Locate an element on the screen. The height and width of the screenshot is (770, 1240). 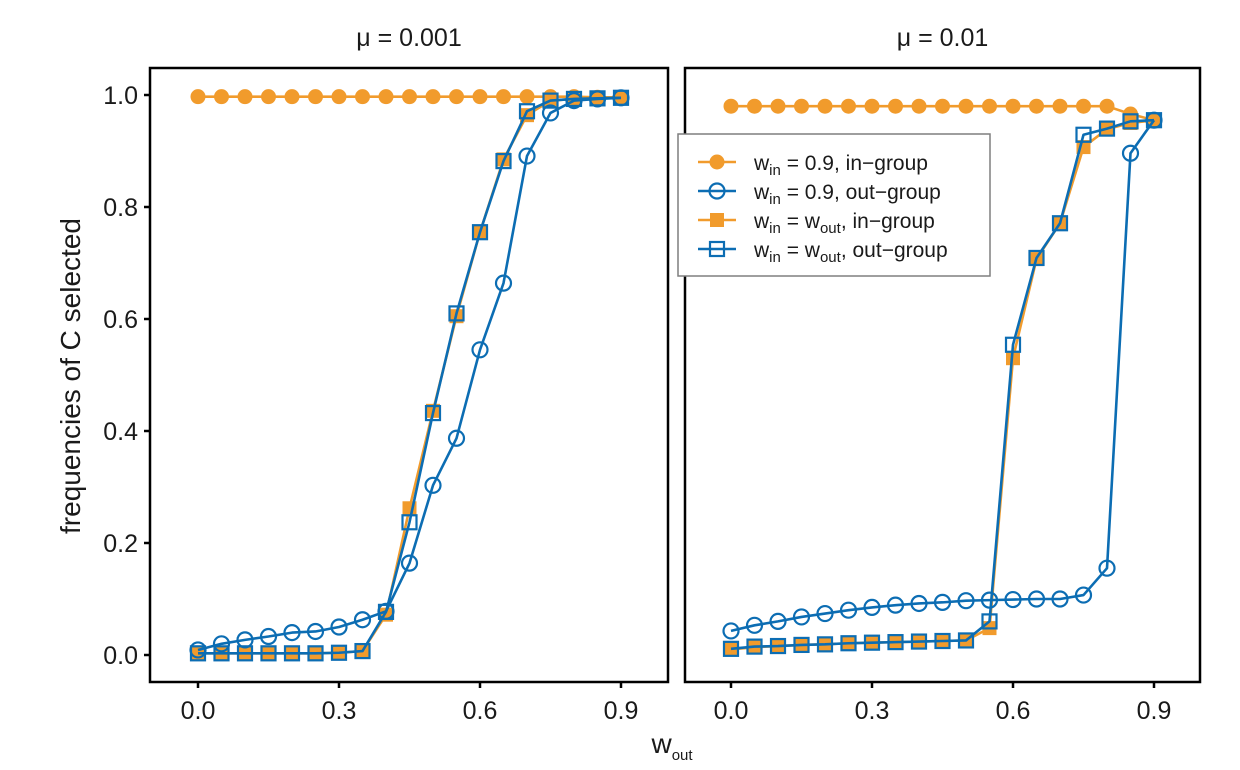
legend-item-eq_in: win = wout, in−group is located at coordinates (816, 223).